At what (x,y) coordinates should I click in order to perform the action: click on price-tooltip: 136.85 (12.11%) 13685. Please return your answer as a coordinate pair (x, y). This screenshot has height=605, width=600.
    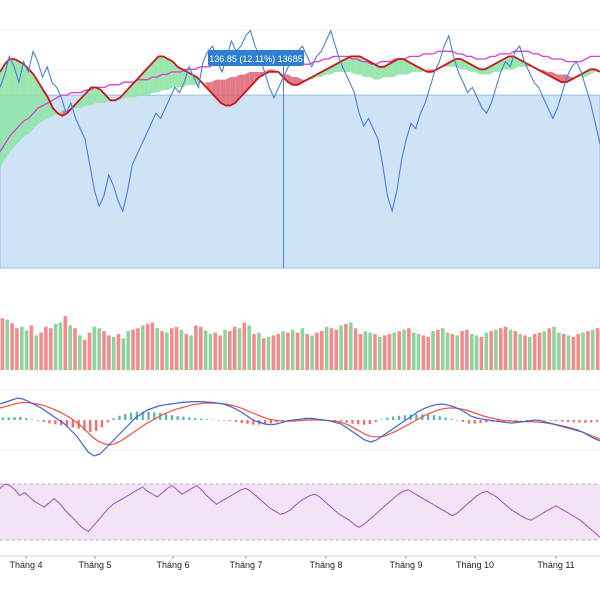
    Looking at the image, I should click on (256, 58).